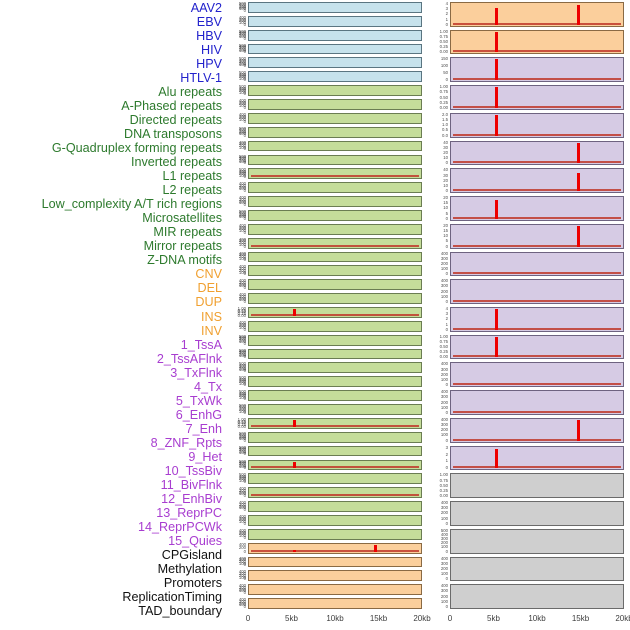 This screenshot has width=630, height=630. Describe the element at coordinates (193, 470) in the screenshot. I see `track-label: 10_TssBiv` at that location.